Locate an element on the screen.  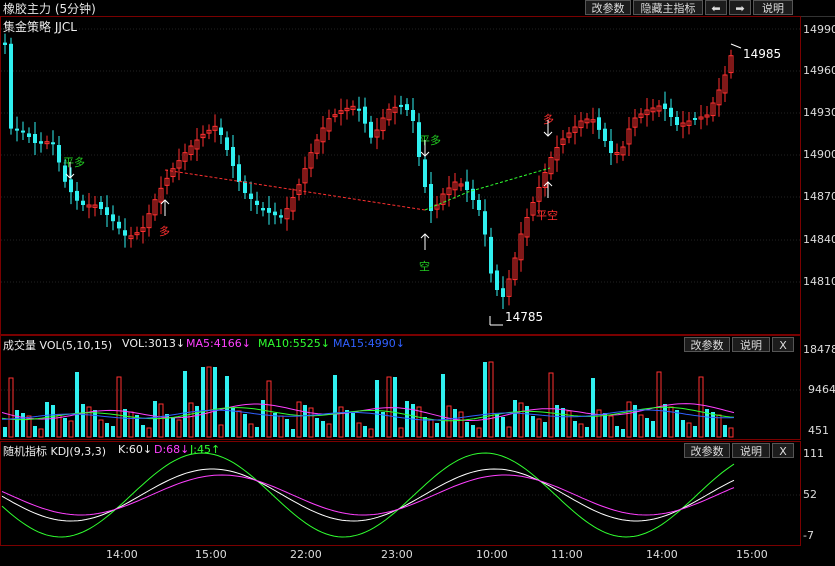
arrow-left-icon: ⬅ is located at coordinates (716, 7).